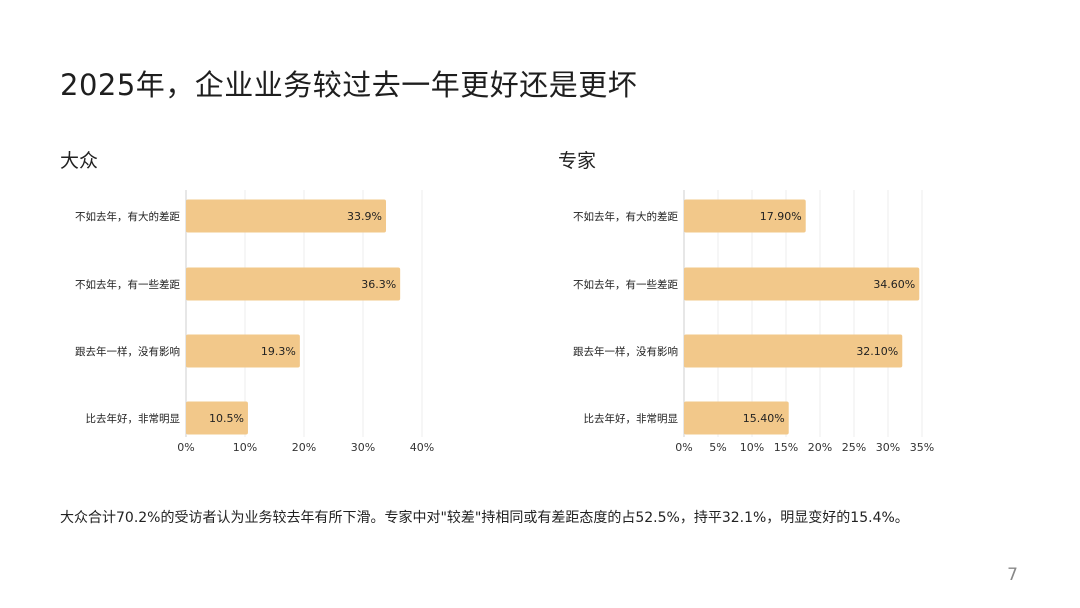 This screenshot has height=608, width=1080. I want to click on expert-bar-value-label: 34.60%, so click(894, 284).